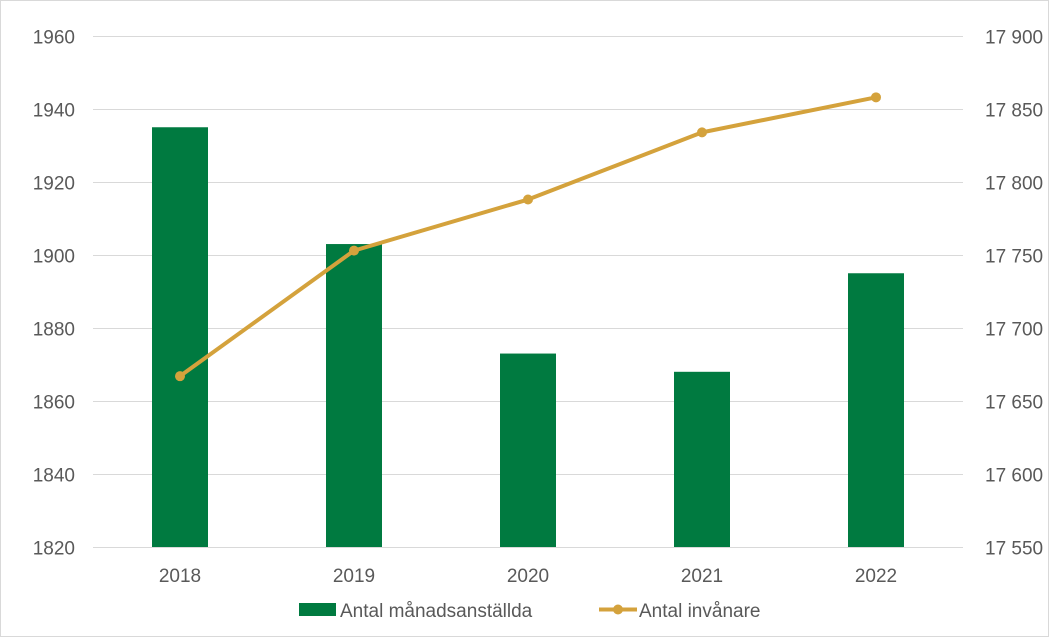 Image resolution: width=1049 pixels, height=637 pixels. I want to click on y-left-tick-label: 1860, so click(54, 403).